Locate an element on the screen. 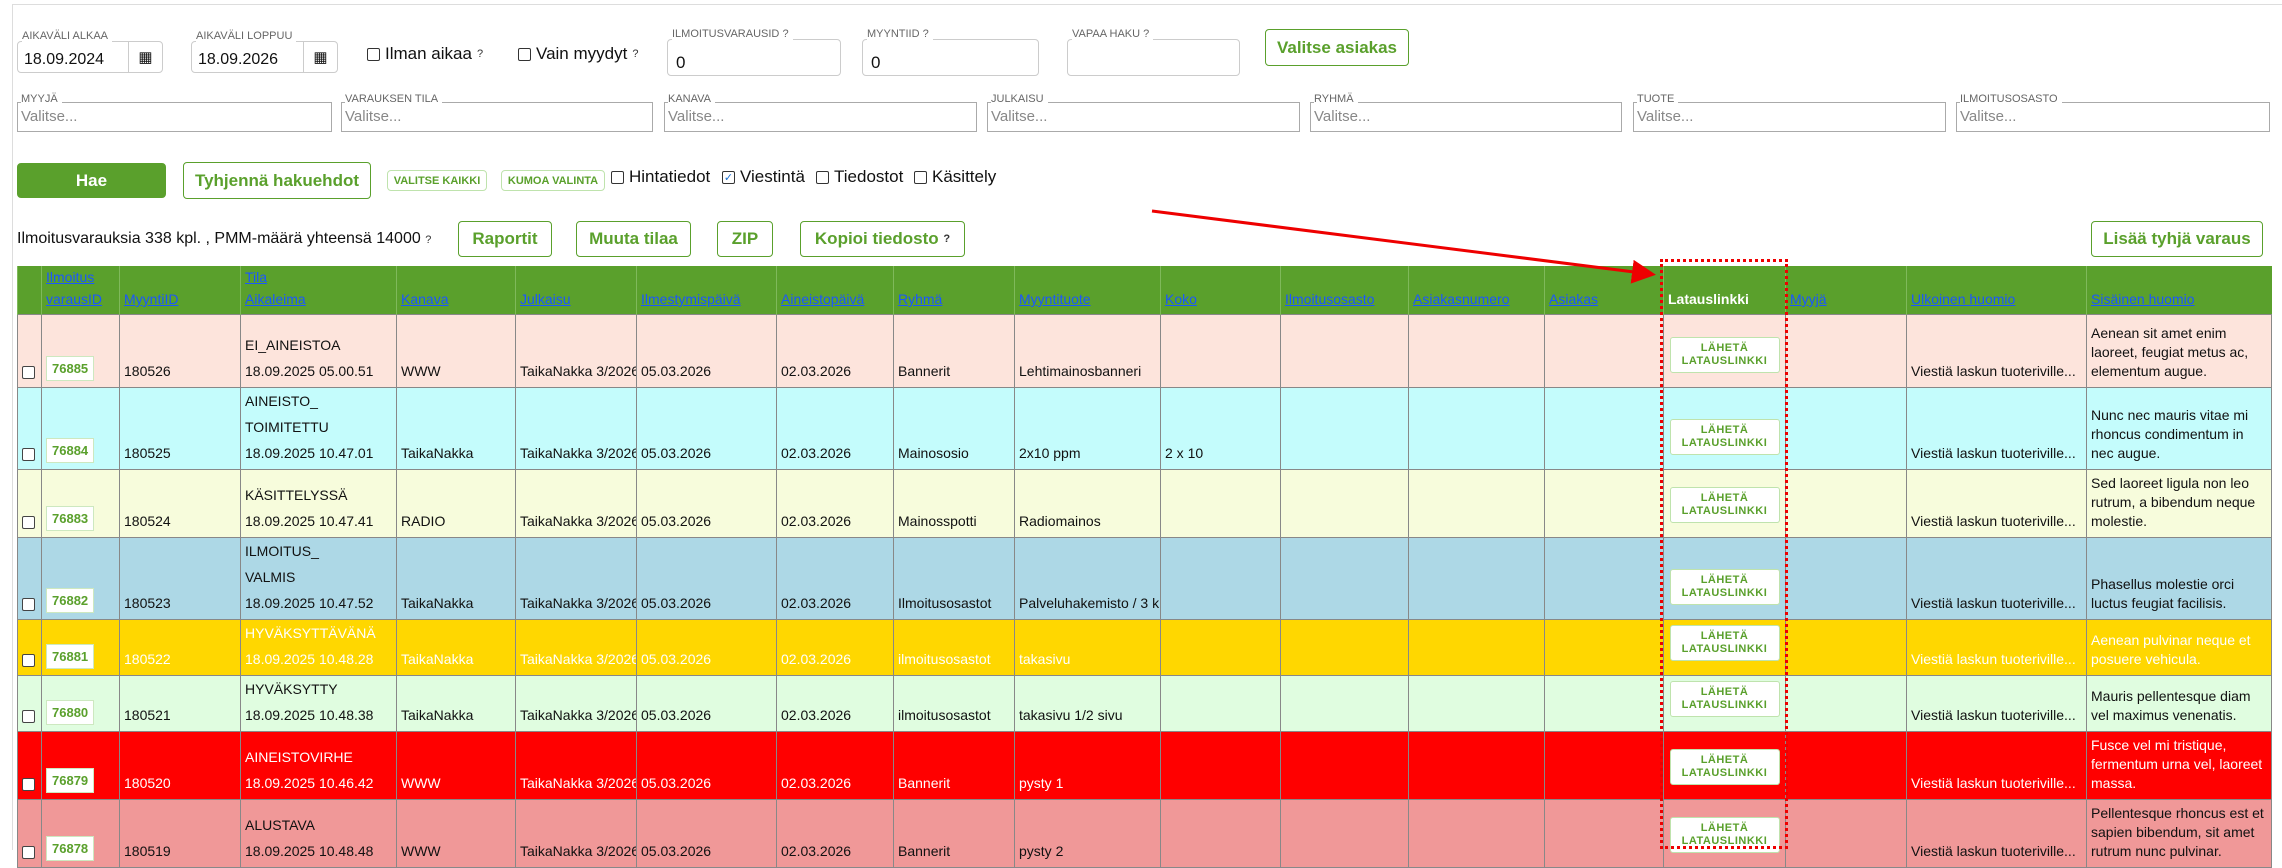  price-info-checkbox: Hintatiedot is located at coordinates (660, 177).